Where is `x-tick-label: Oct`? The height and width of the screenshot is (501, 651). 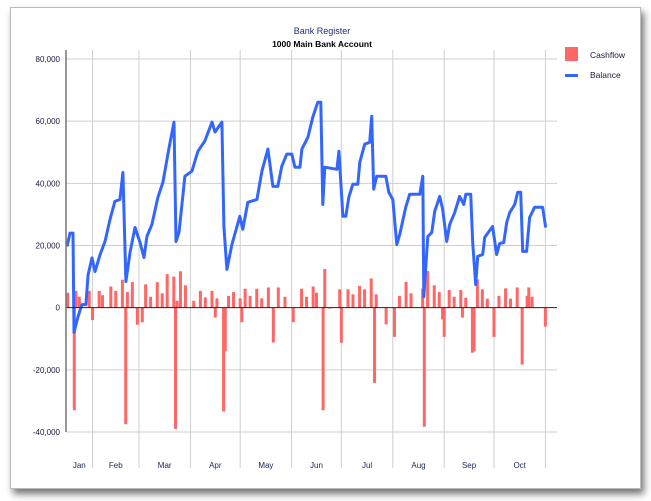 x-tick-label: Oct is located at coordinates (519, 465).